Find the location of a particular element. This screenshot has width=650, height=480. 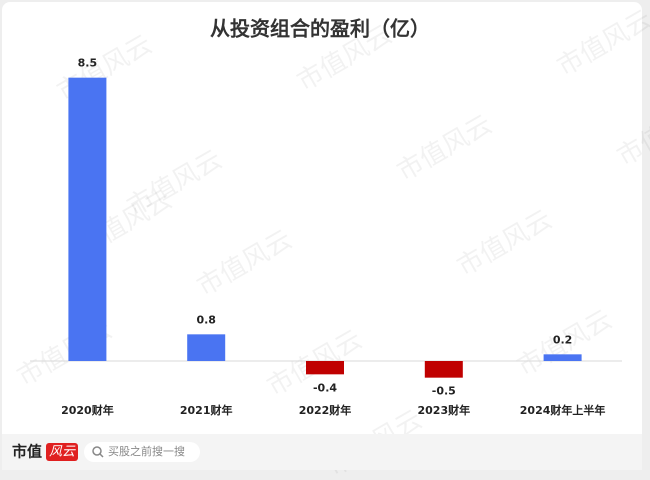

search-box is located at coordinates (142, 452).